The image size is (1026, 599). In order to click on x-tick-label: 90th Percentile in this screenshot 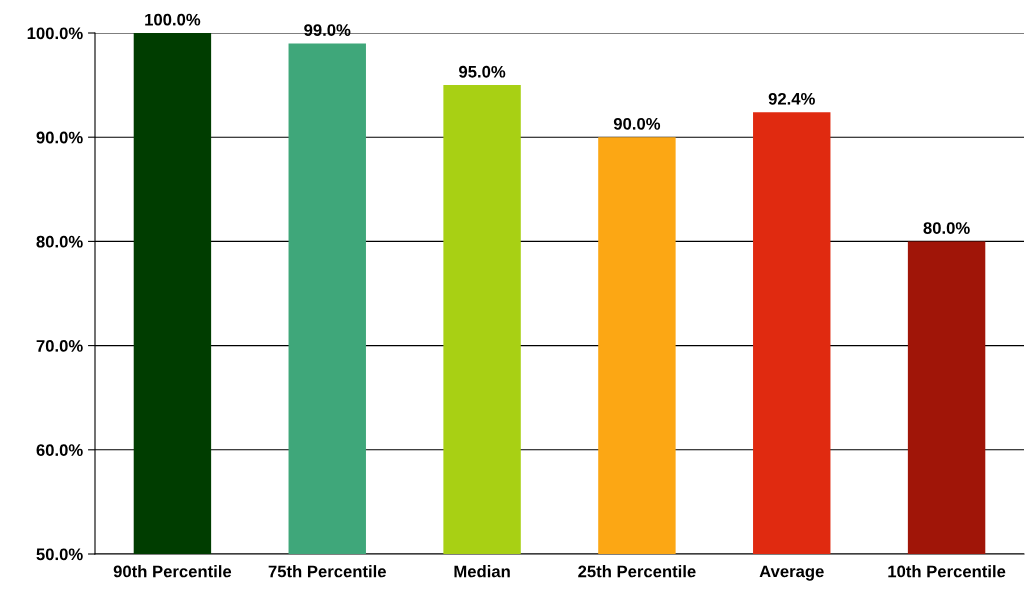, I will do `click(172, 571)`.